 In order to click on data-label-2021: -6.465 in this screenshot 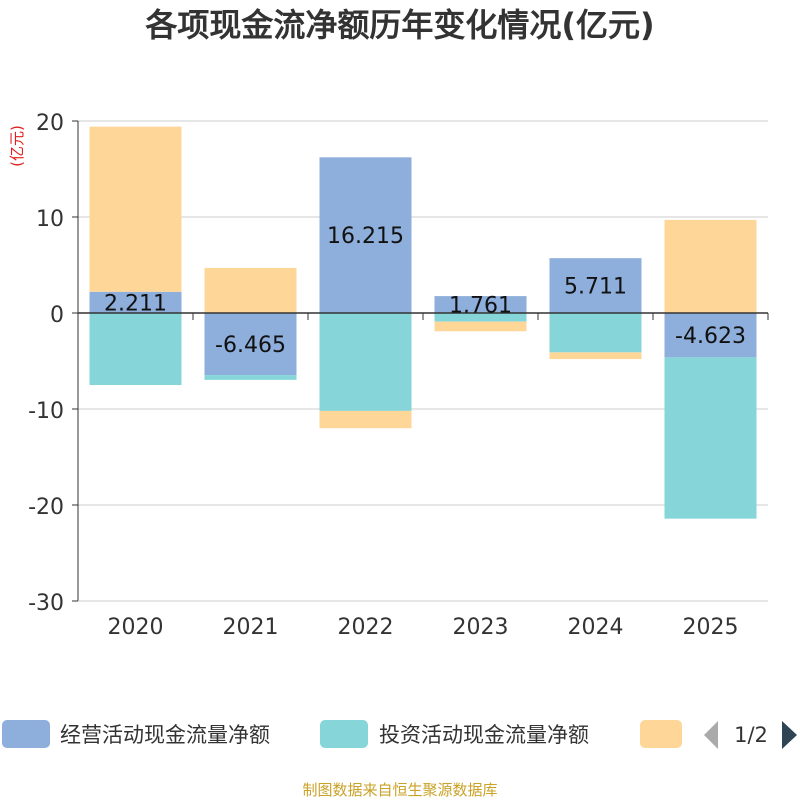, I will do `click(250, 345)`.